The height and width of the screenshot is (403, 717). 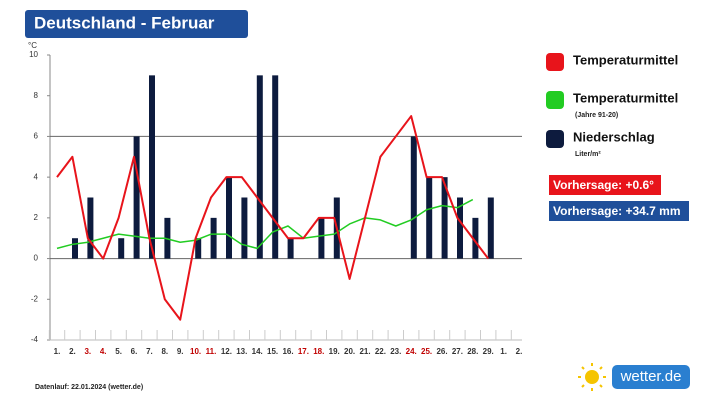 What do you see at coordinates (241, 351) in the screenshot?
I see `x-tick-label: 13.` at bounding box center [241, 351].